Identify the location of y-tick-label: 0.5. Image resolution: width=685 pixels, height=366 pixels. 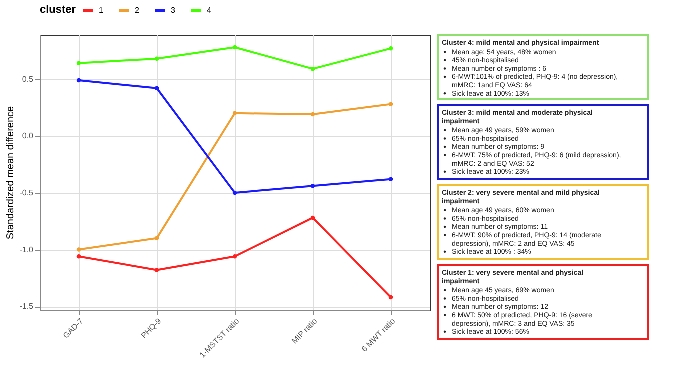
(28, 79).